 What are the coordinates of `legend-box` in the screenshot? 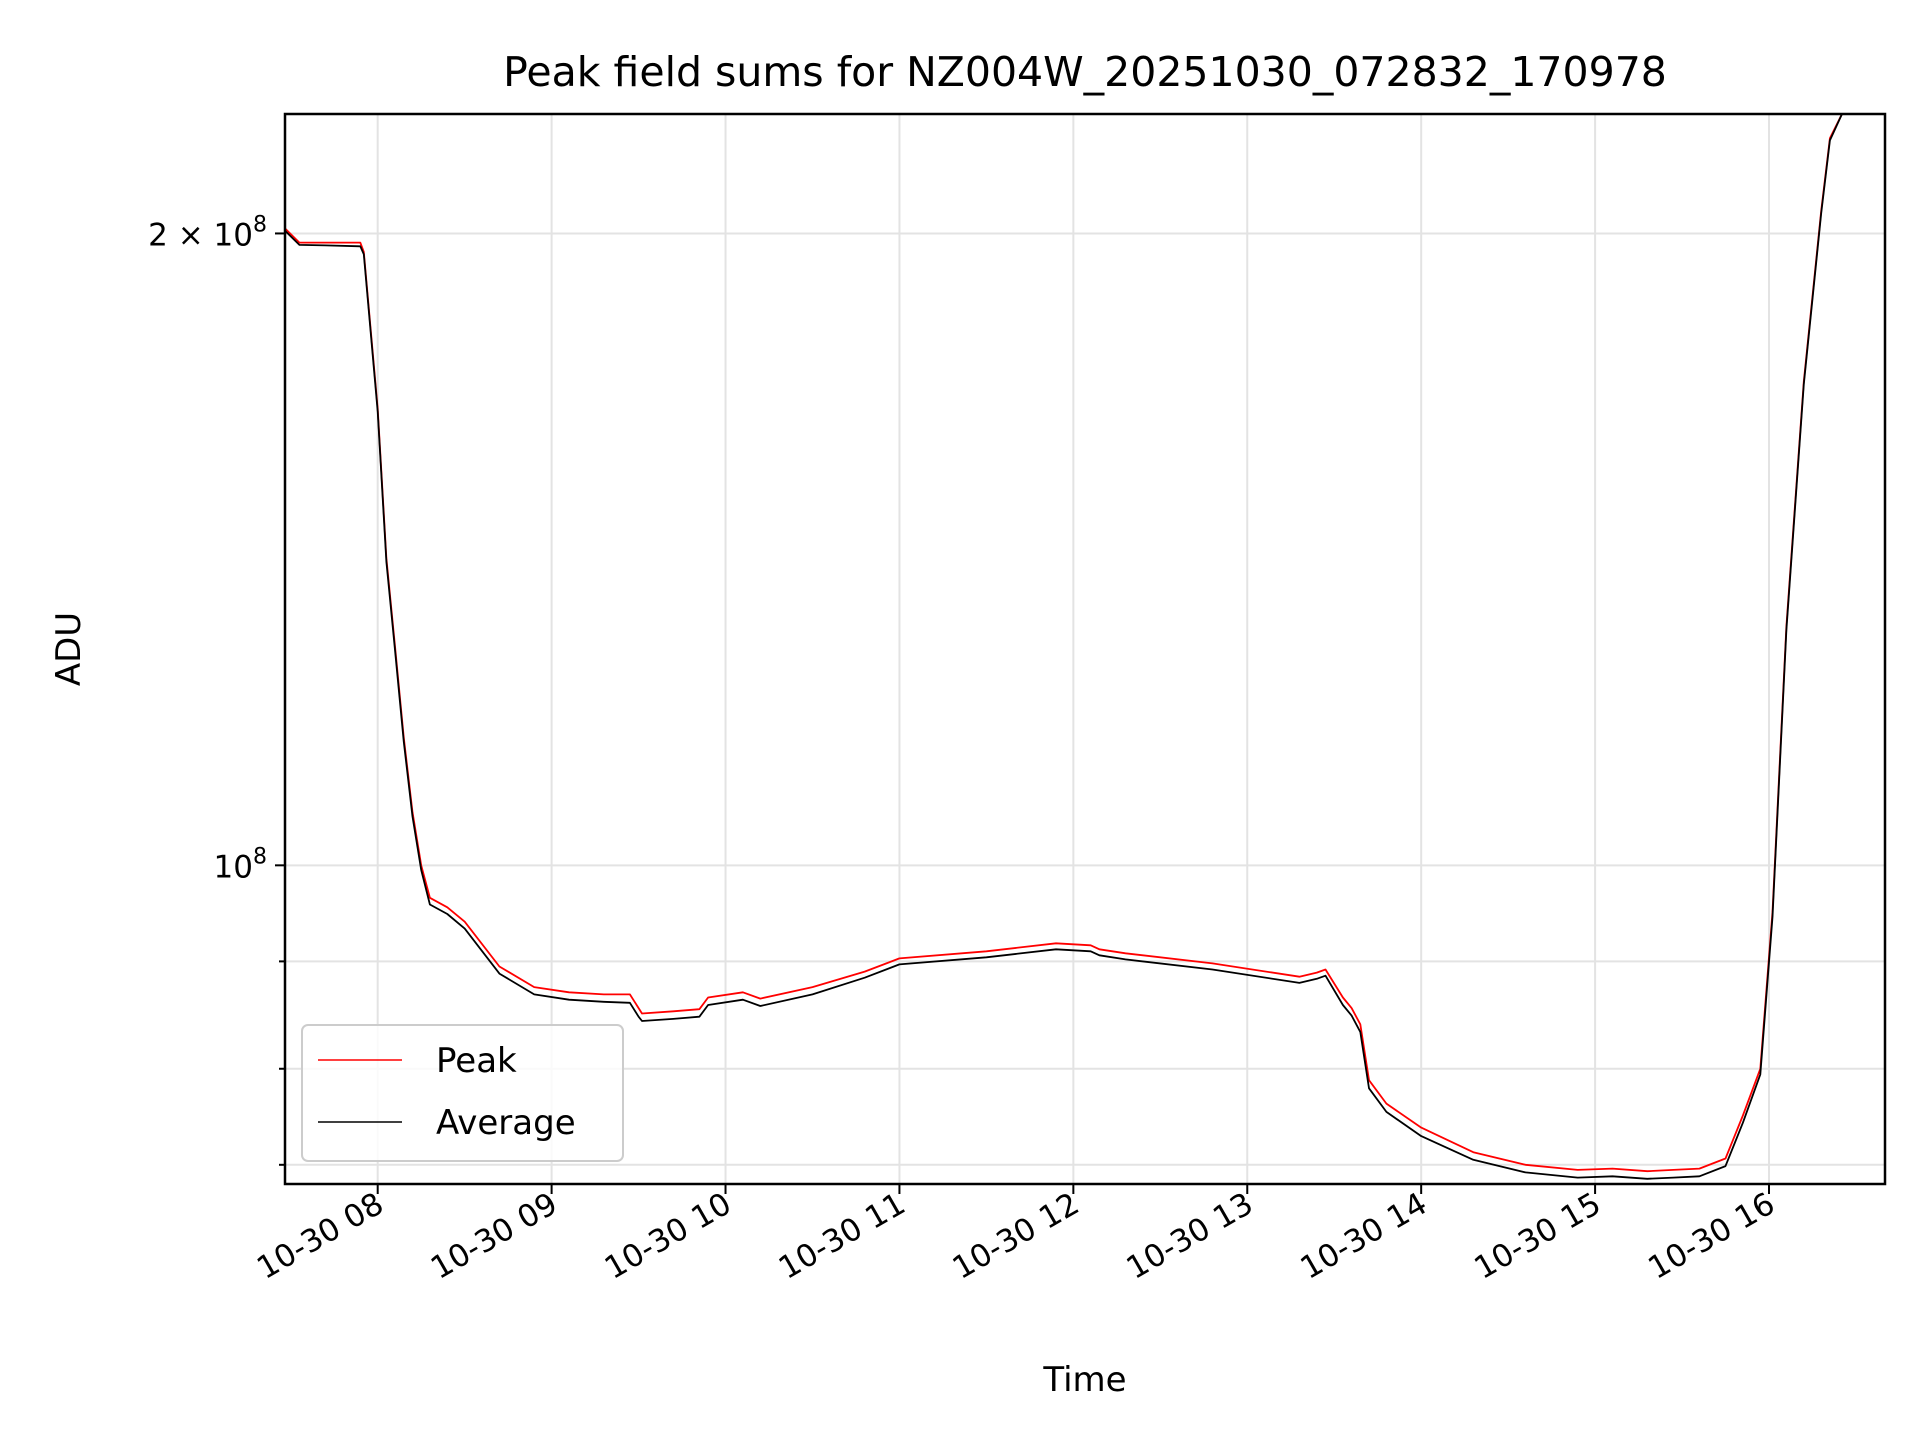 It's located at (462, 1093).